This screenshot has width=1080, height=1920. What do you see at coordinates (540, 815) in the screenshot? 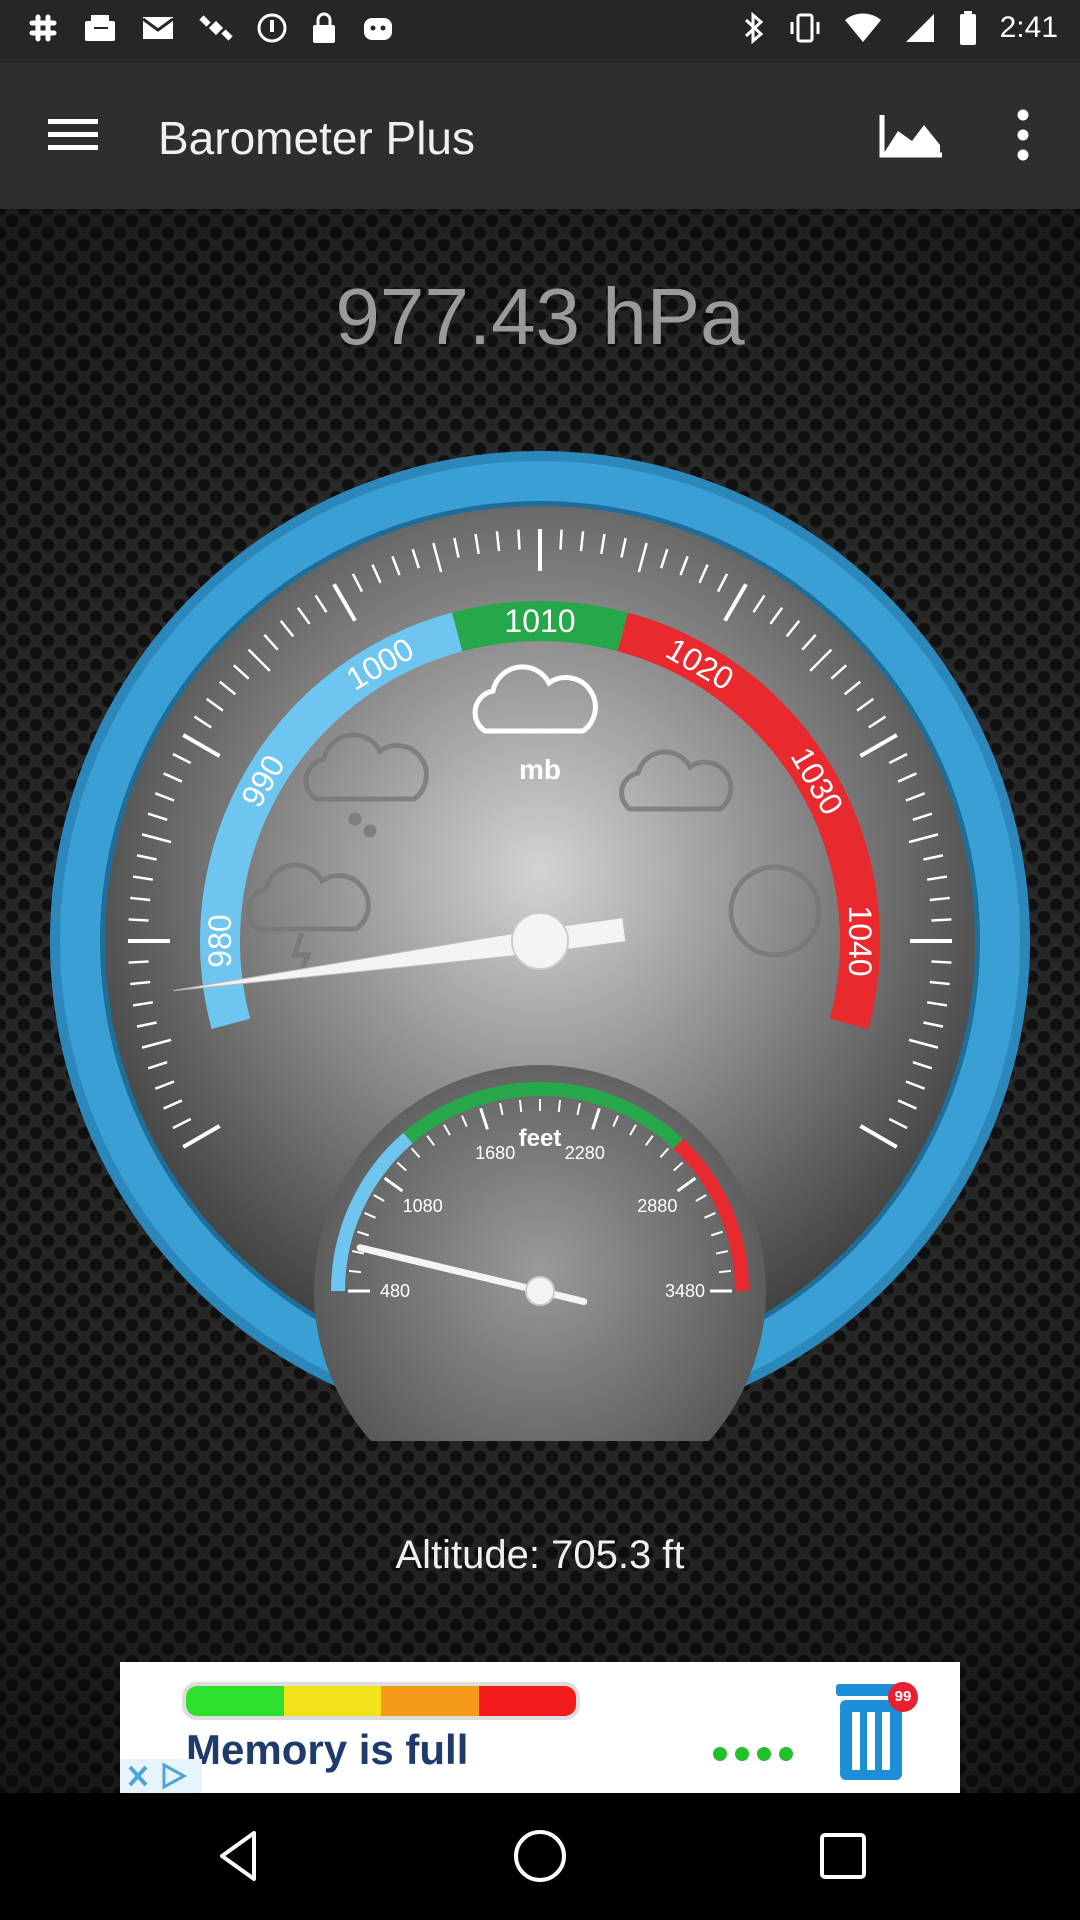
I see `pressure-zones` at bounding box center [540, 815].